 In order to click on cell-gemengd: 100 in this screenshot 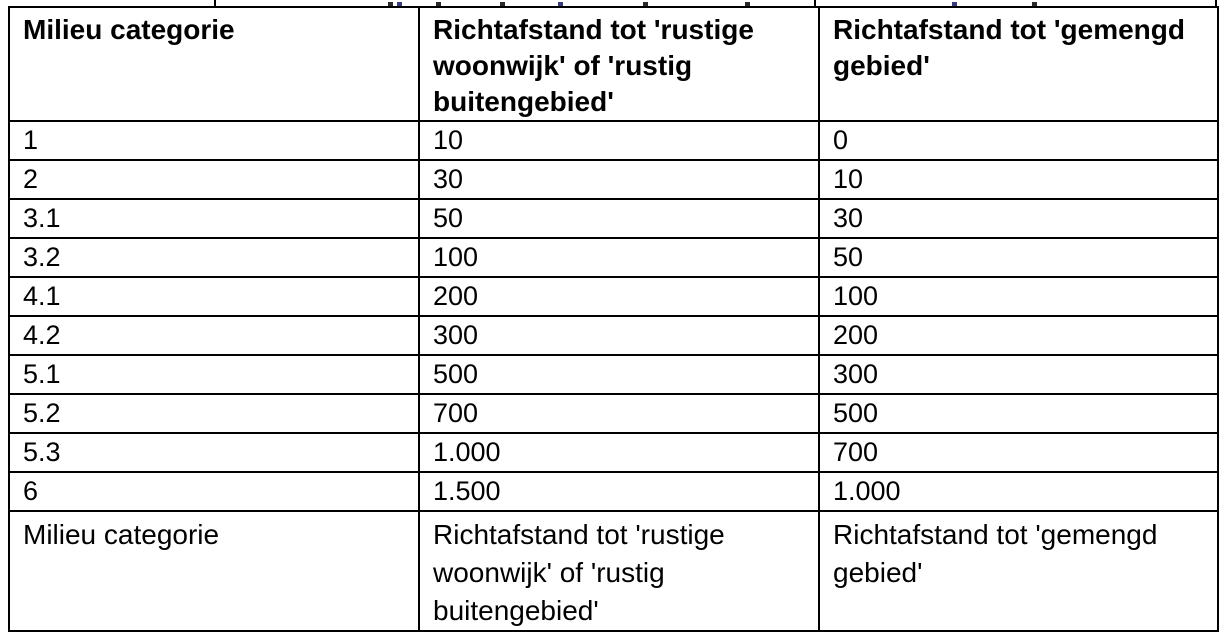, I will do `click(1018, 296)`.